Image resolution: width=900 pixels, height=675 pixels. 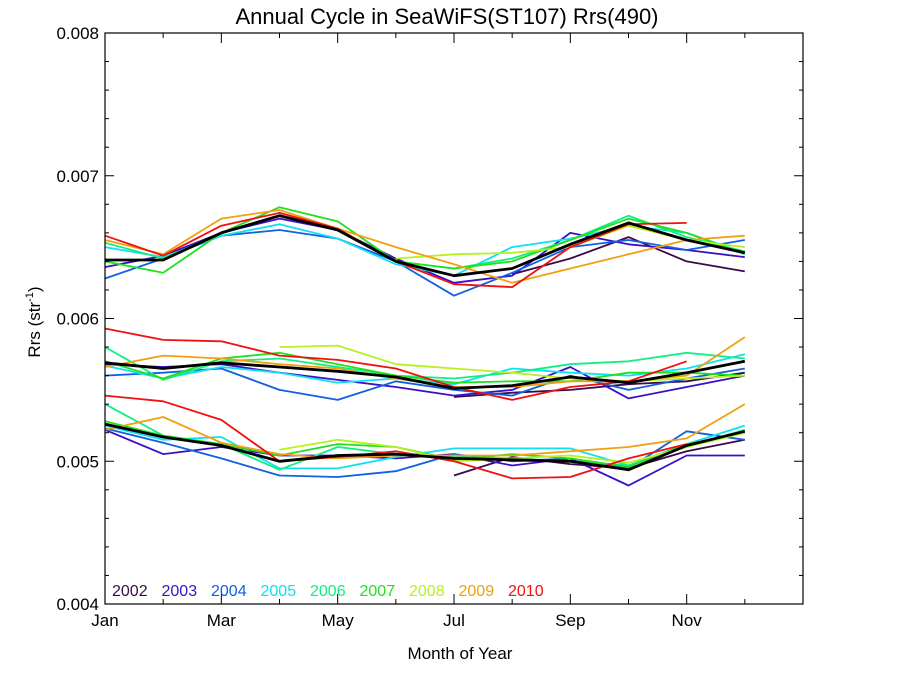 What do you see at coordinates (427, 591) in the screenshot?
I see `legend-entry-2008: 2008` at bounding box center [427, 591].